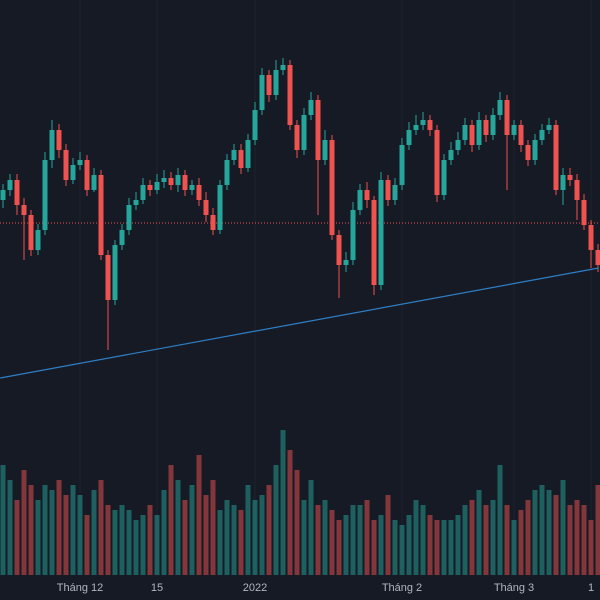  I want to click on x-tick-label: 15, so click(157, 588).